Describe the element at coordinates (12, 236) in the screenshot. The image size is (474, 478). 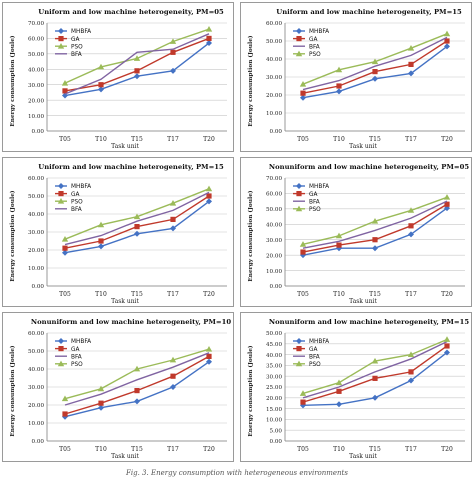
I see `y-axis-label: Energy consumption (Joule)` at that location.